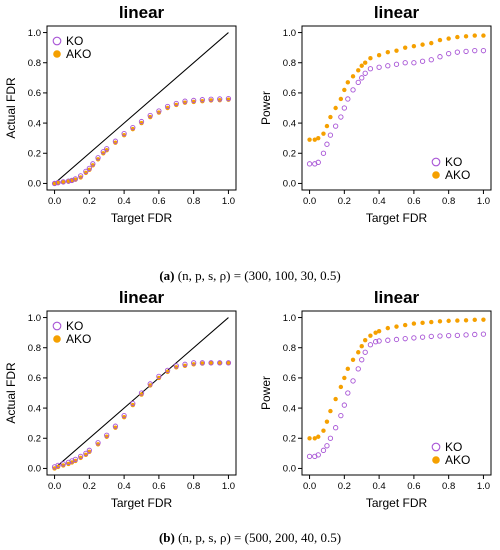 The image size is (500, 550). What do you see at coordinates (34, 408) in the screenshot?
I see `y-tick-label: 0.4` at bounding box center [34, 408].